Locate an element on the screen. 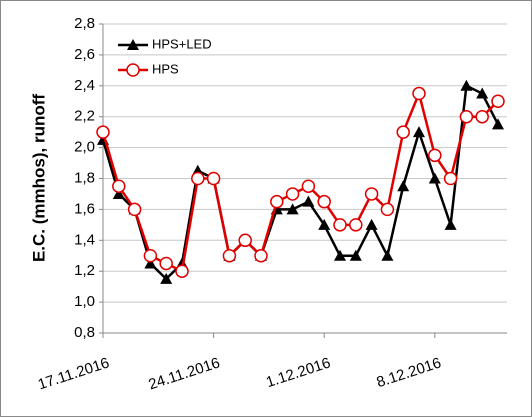  y-tick-label: 2,0 is located at coordinates (84, 147).